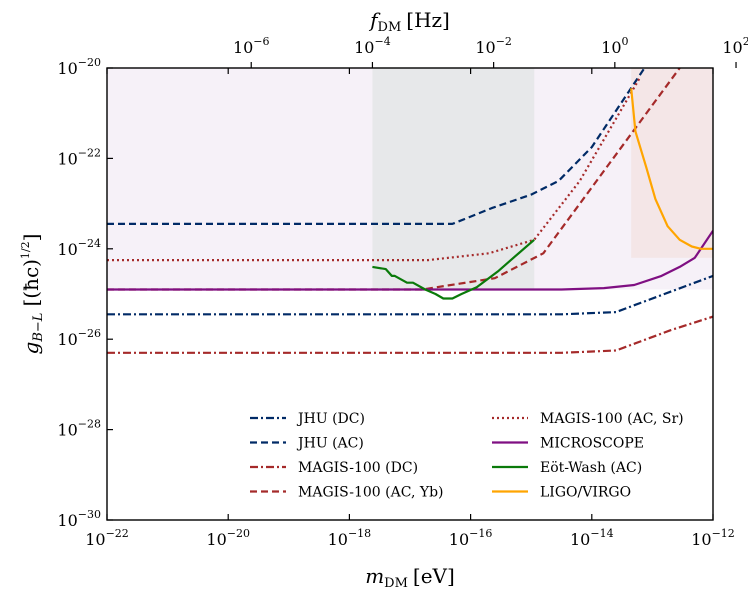 The height and width of the screenshot is (595, 748). Describe the element at coordinates (396, 583) in the screenshot. I see `x-axis-label-sub: DM` at that location.